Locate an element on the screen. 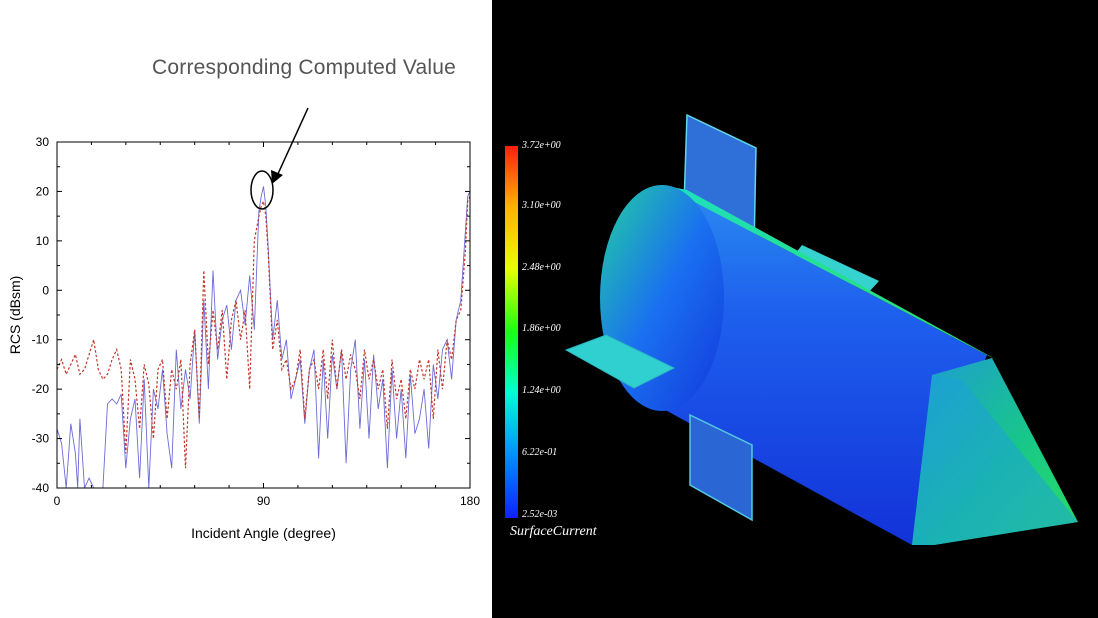  annotation-text: Corresponding Computed Value is located at coordinates (304, 67).